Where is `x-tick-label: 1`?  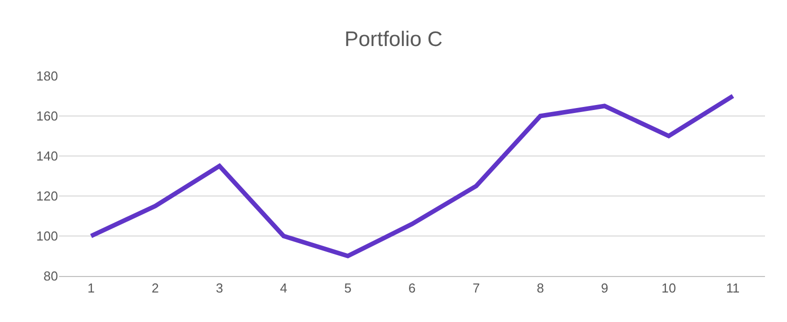 x-tick-label: 1 is located at coordinates (91, 288).